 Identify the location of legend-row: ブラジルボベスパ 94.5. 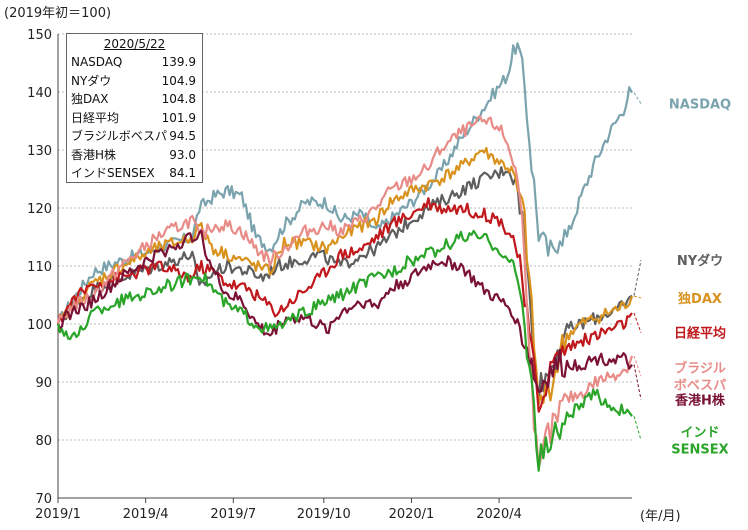
(134, 136).